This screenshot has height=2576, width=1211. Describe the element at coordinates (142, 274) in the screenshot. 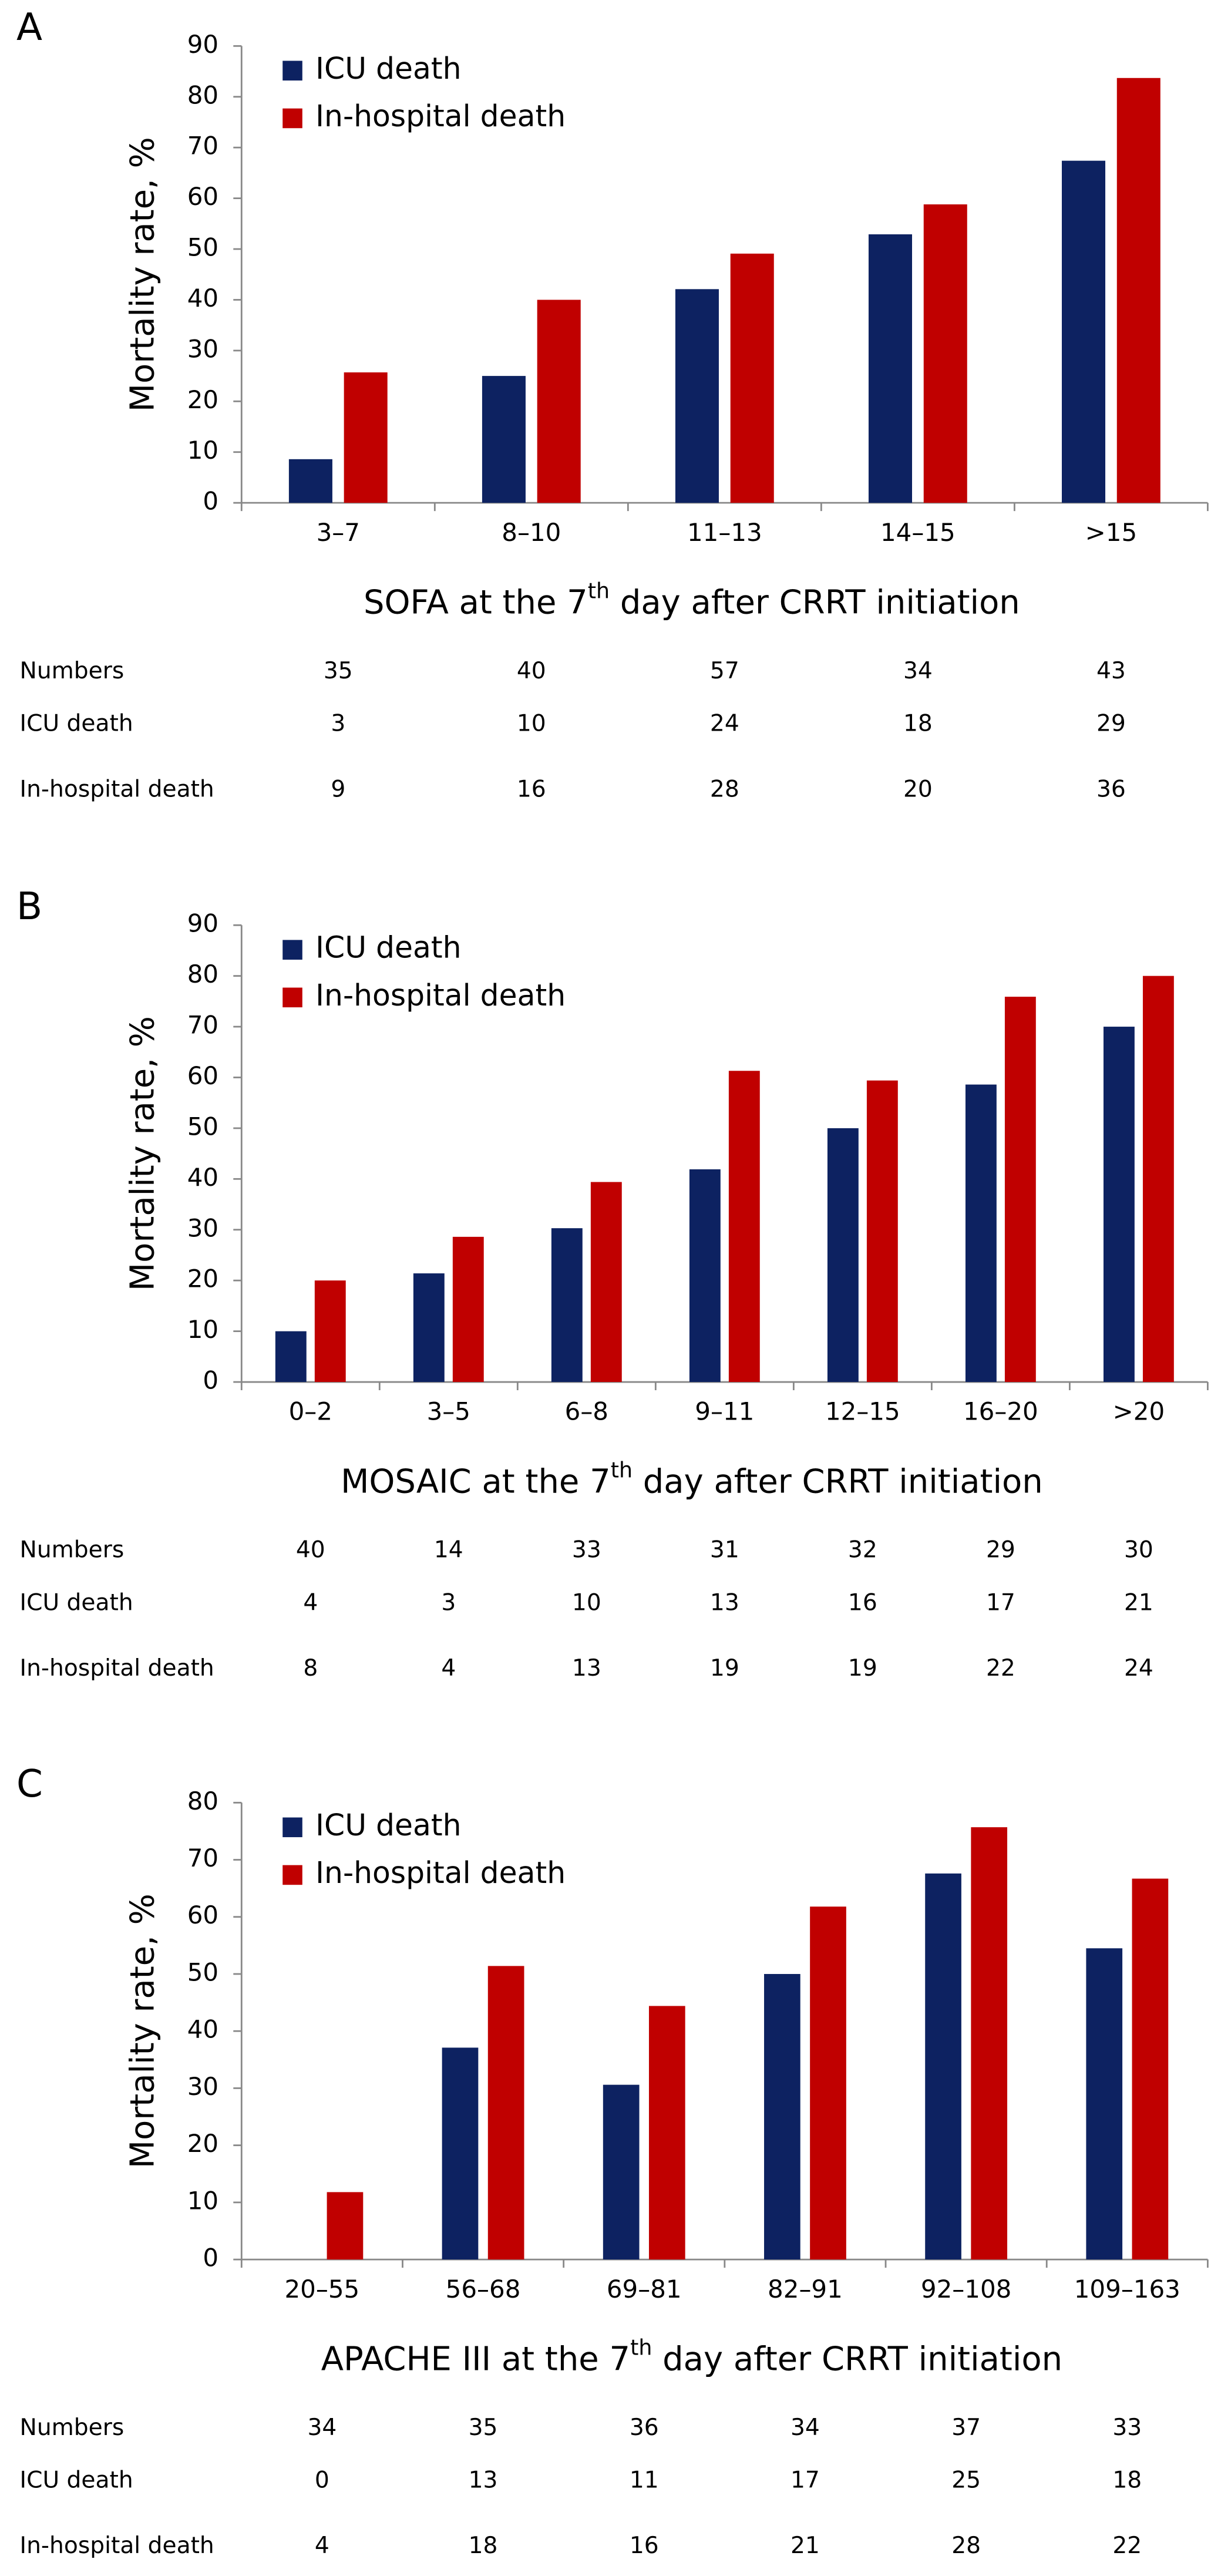

I see `y-axis-title: Mortality rate, %` at that location.